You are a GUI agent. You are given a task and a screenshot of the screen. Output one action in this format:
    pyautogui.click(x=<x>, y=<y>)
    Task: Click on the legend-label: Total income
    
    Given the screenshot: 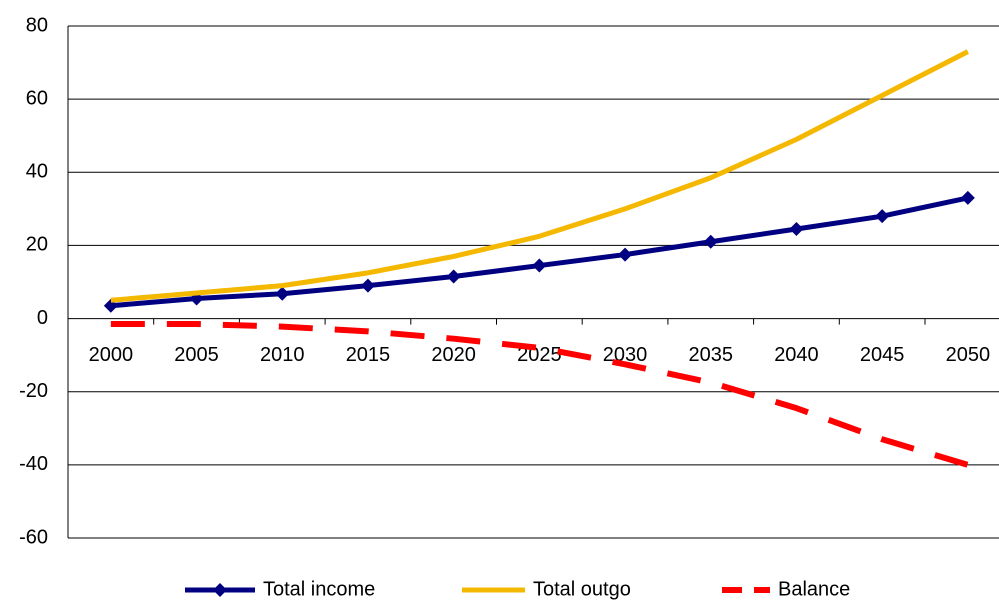 What is the action you would take?
    pyautogui.click(x=319, y=589)
    